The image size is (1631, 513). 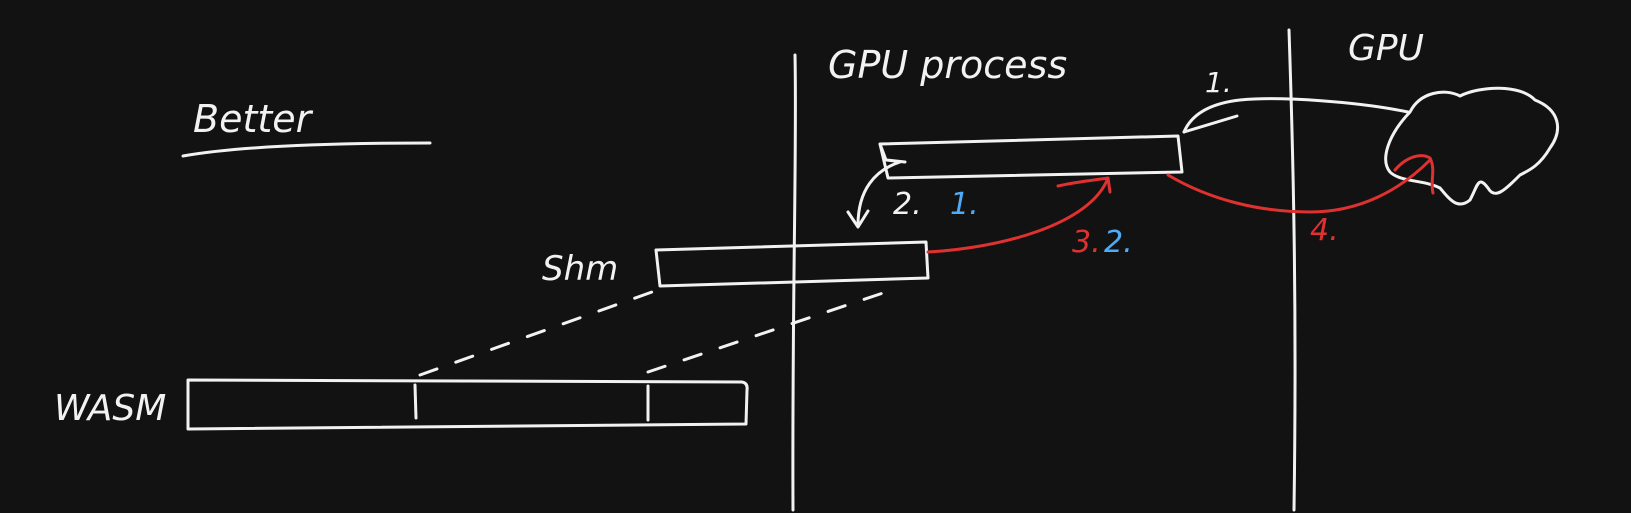 What do you see at coordinates (1471, 146) in the screenshot?
I see `gpu-cloud` at bounding box center [1471, 146].